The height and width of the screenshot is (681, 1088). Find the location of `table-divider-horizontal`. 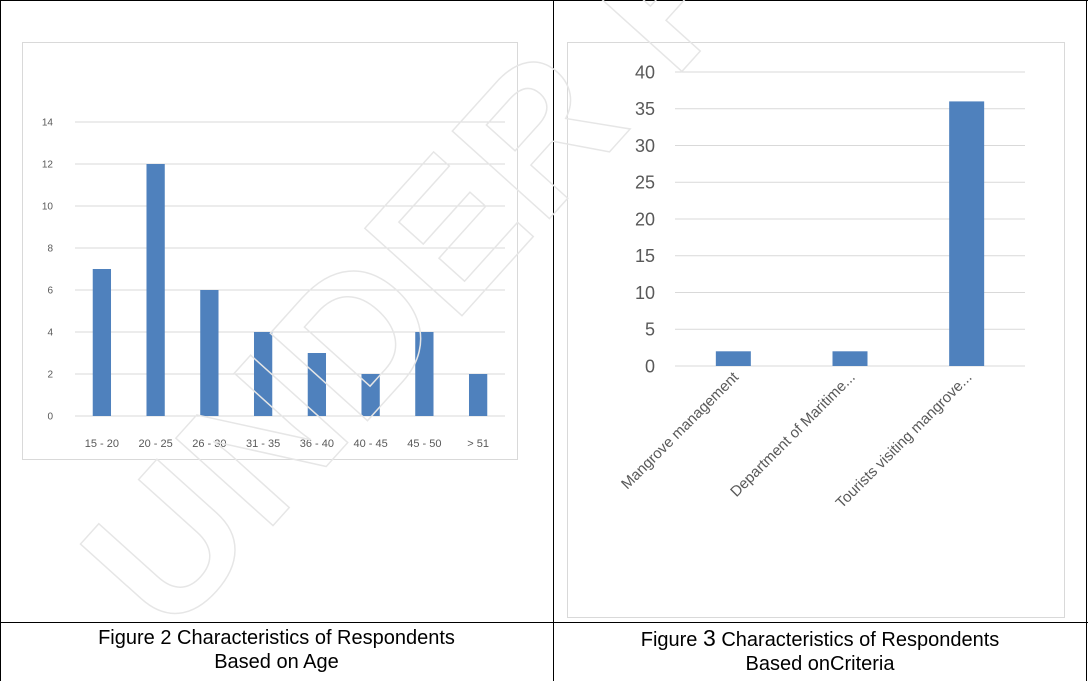

table-divider-horizontal is located at coordinates (544, 622).